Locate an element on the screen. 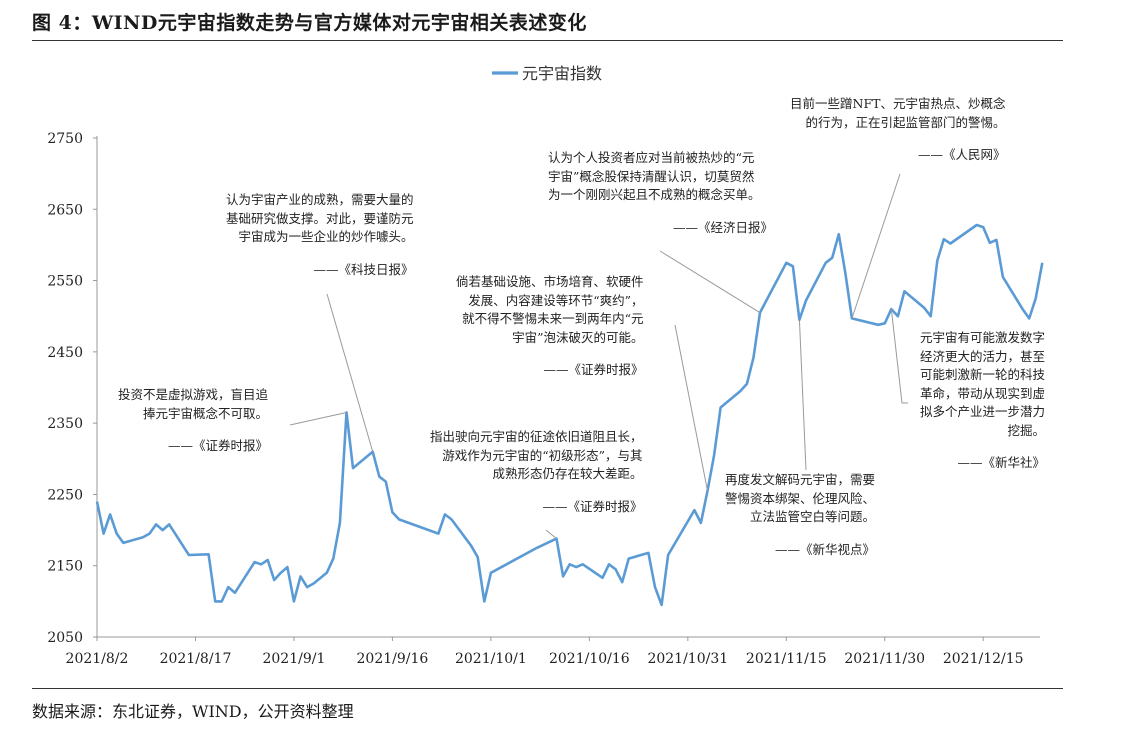 The height and width of the screenshot is (755, 1125). figure-title: 图 4：WIND元宇宙指数走势与官方媒体对元宇宙相关表述变化 is located at coordinates (309, 23).